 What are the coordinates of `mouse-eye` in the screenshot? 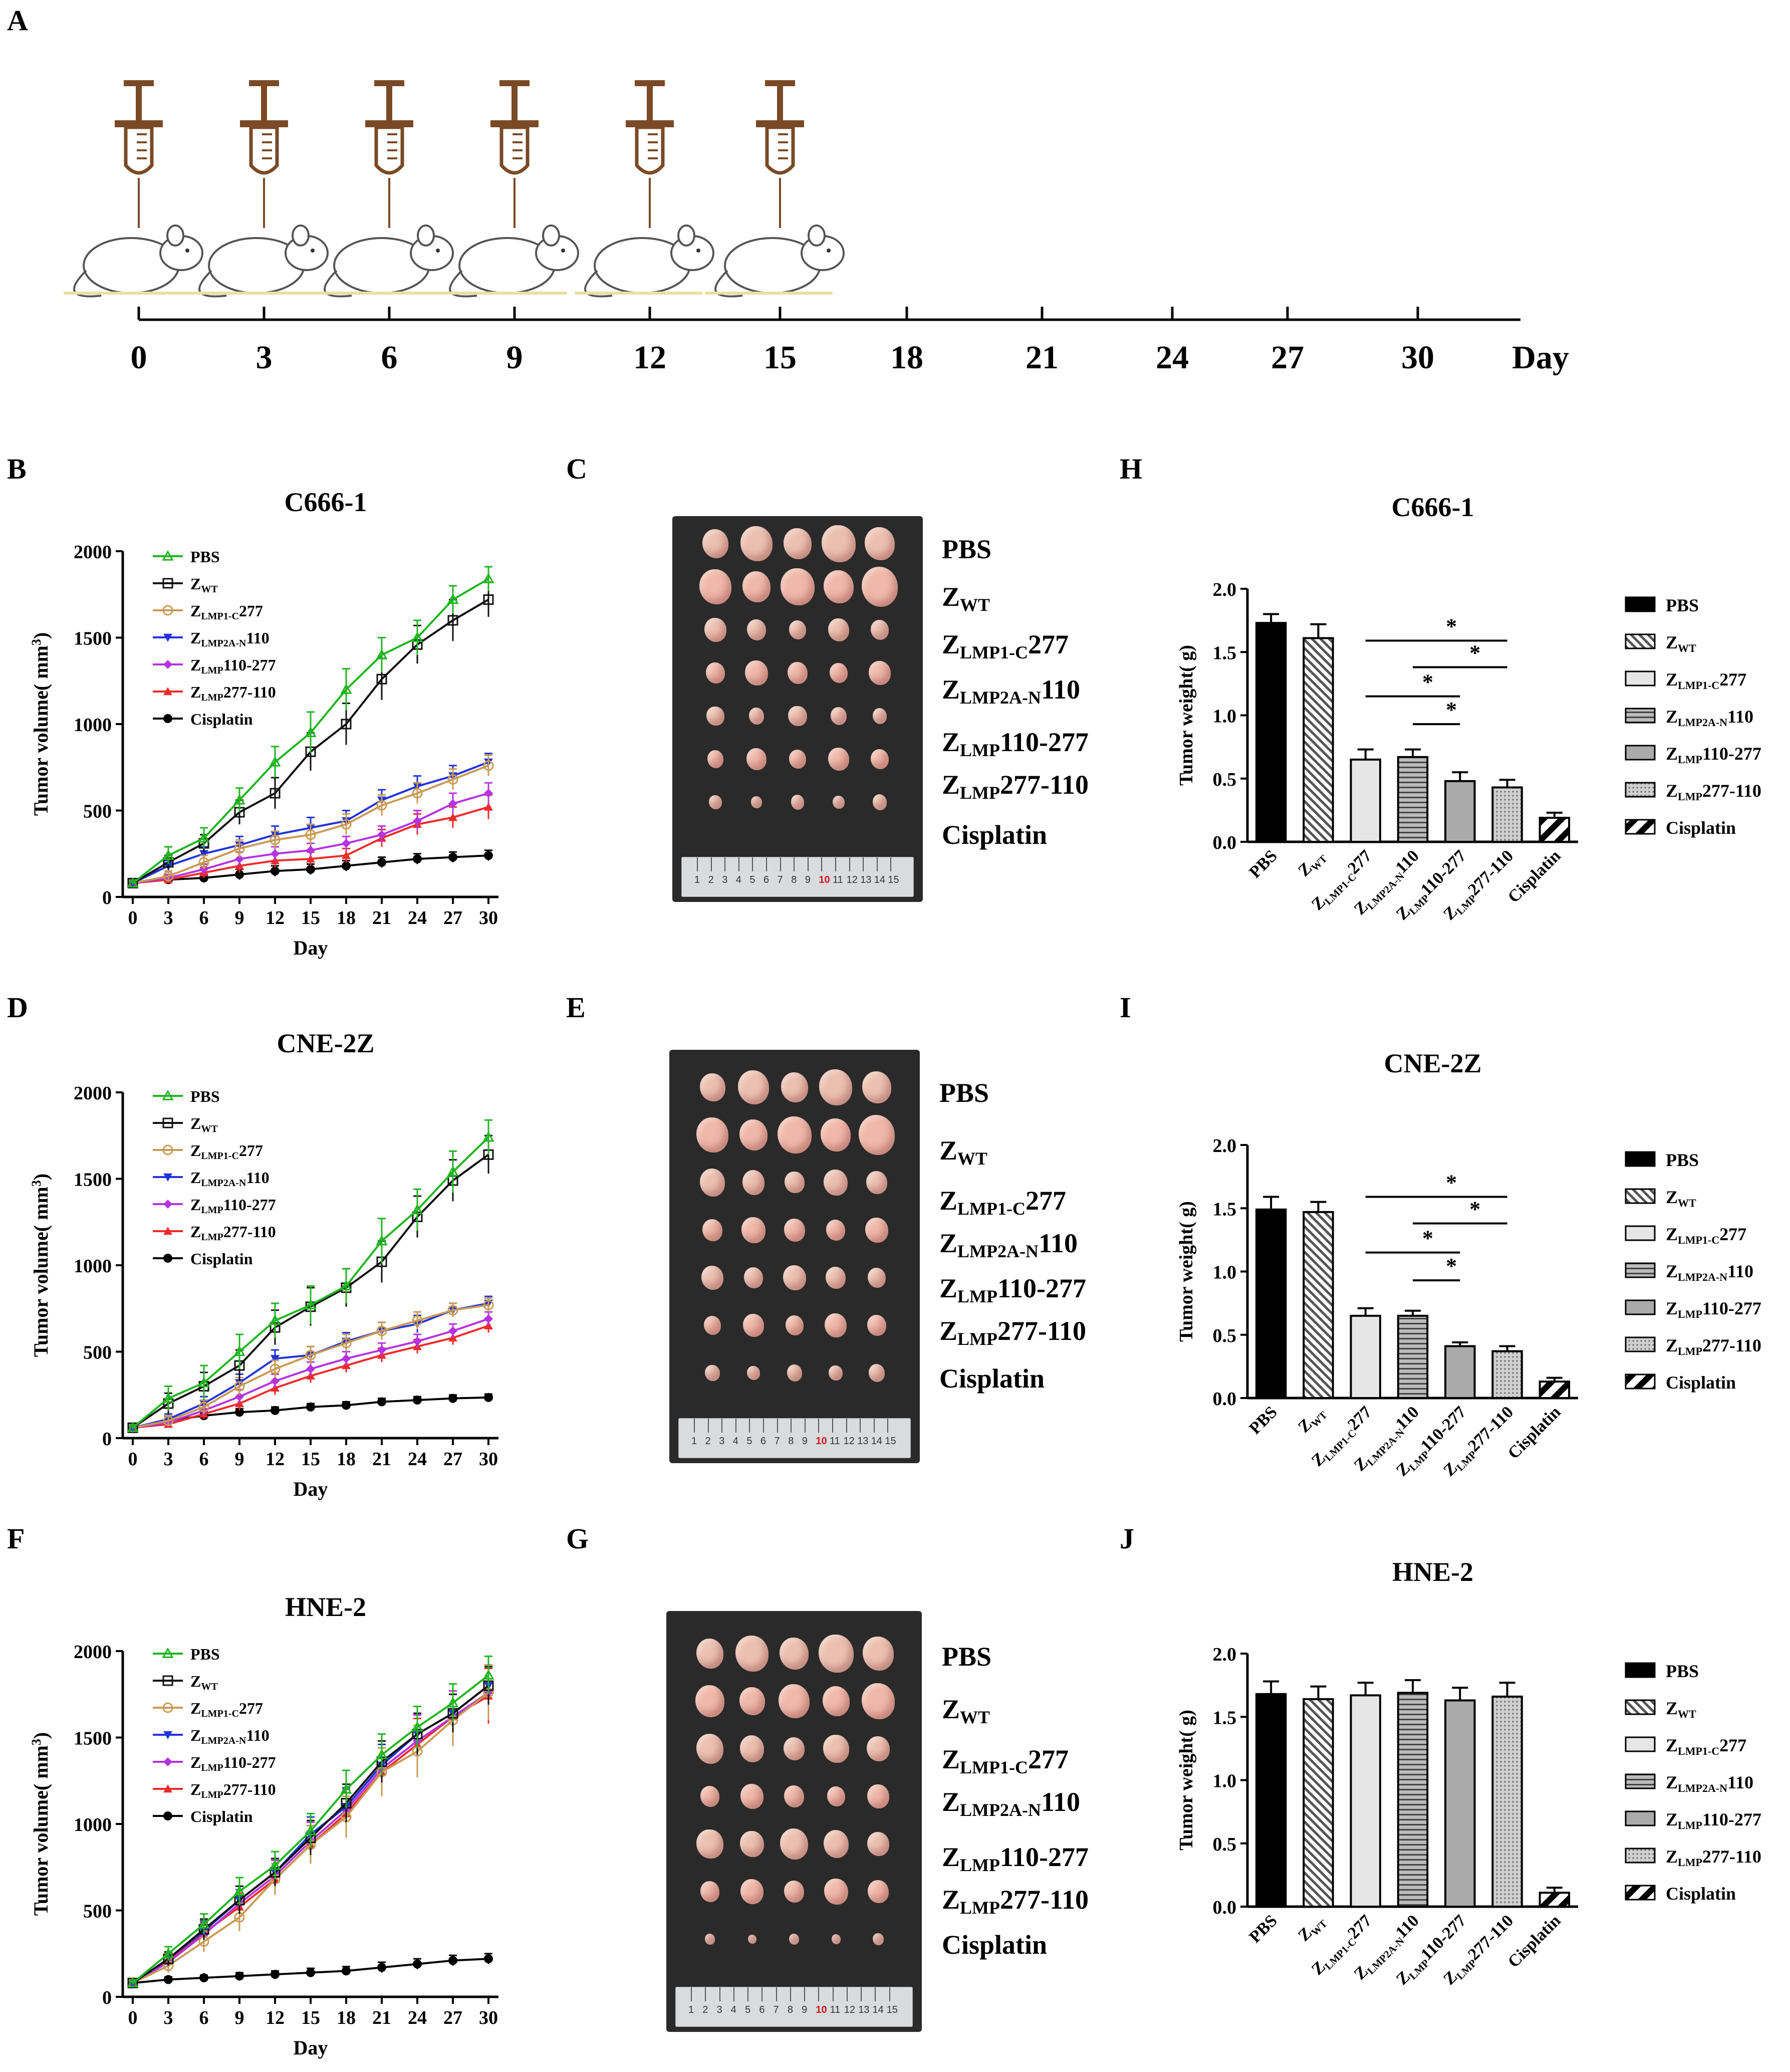 It's located at (829, 251).